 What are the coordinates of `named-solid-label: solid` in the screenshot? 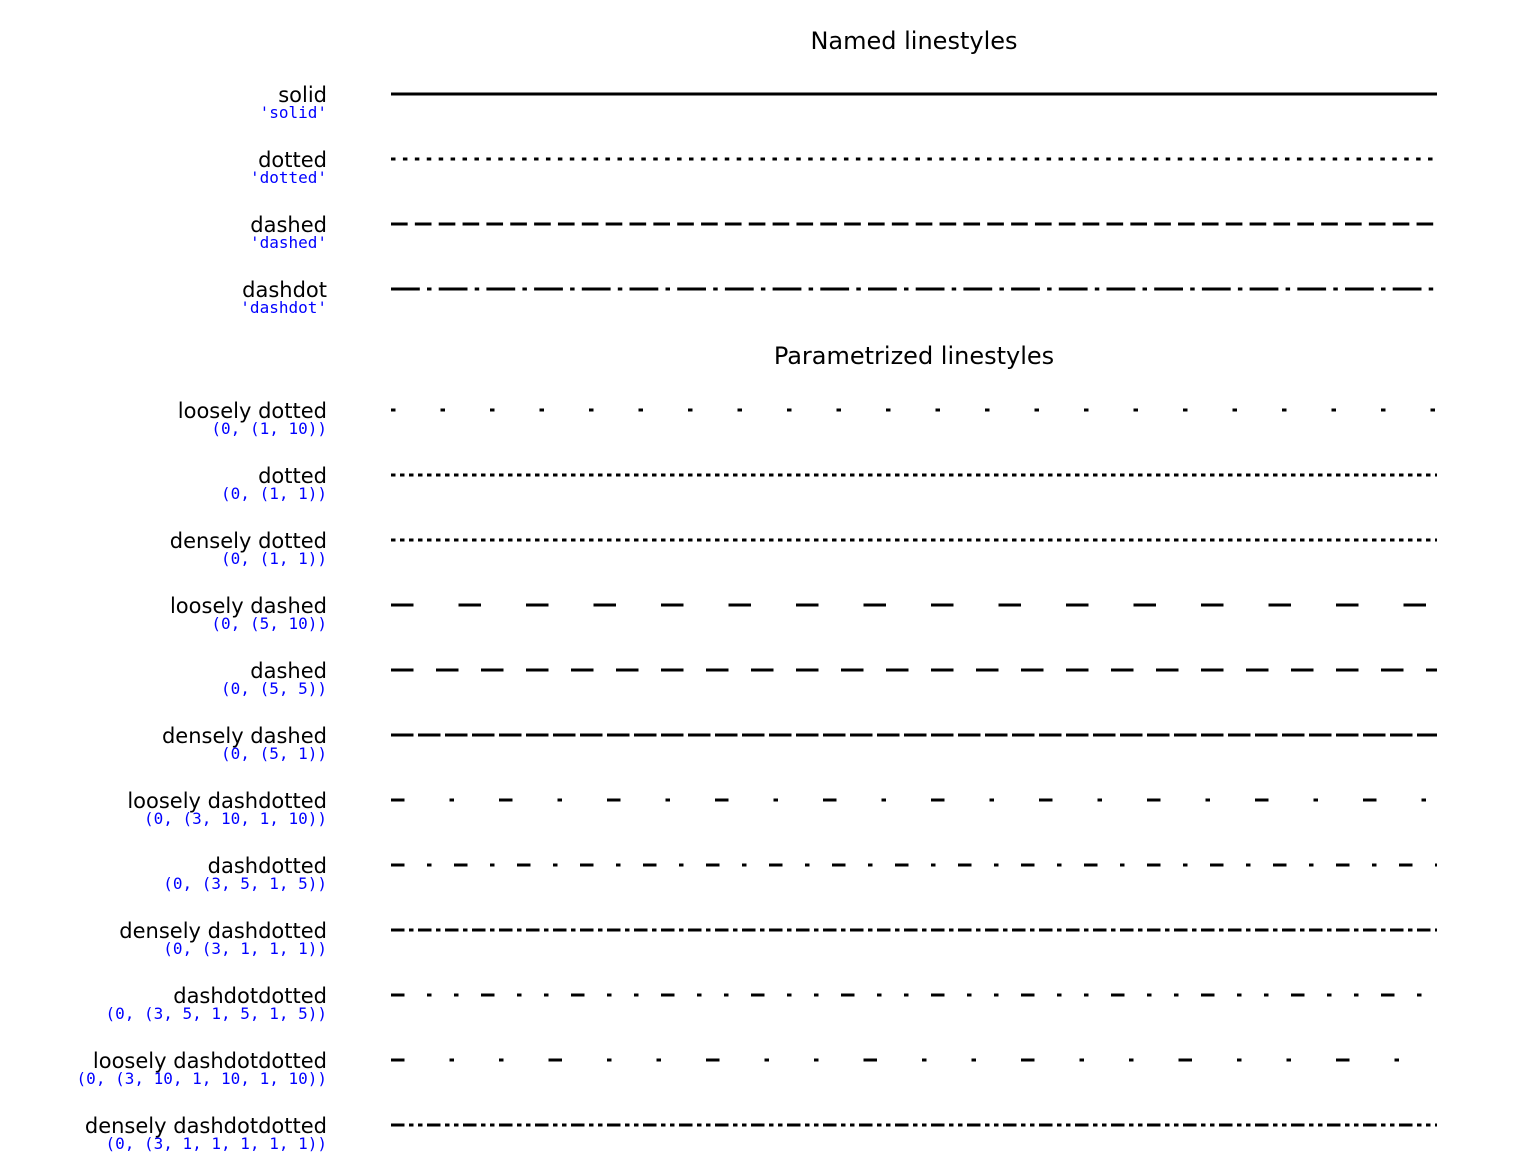 It's located at (302, 95).